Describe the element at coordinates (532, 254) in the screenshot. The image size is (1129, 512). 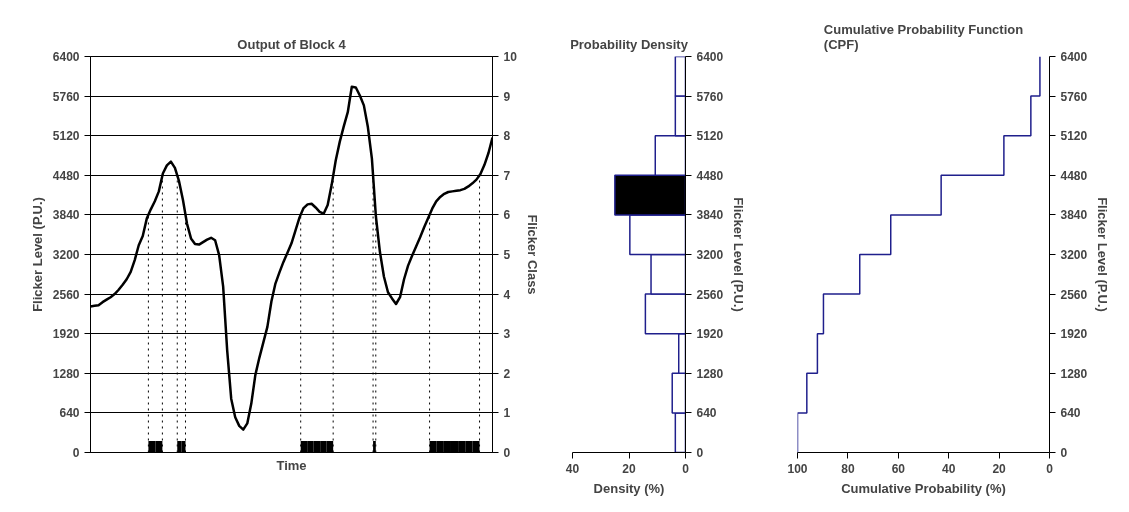
I see `y2-axis-title: Flicker Class` at that location.